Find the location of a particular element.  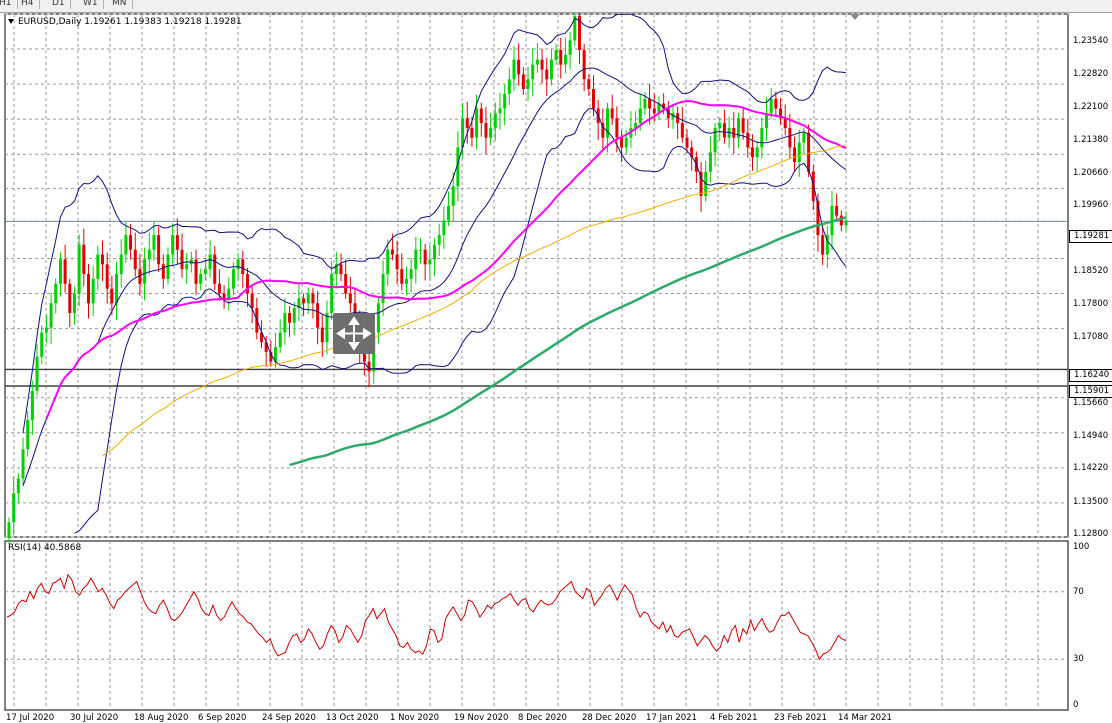

price-label: 1.14220 is located at coordinates (1091, 468).